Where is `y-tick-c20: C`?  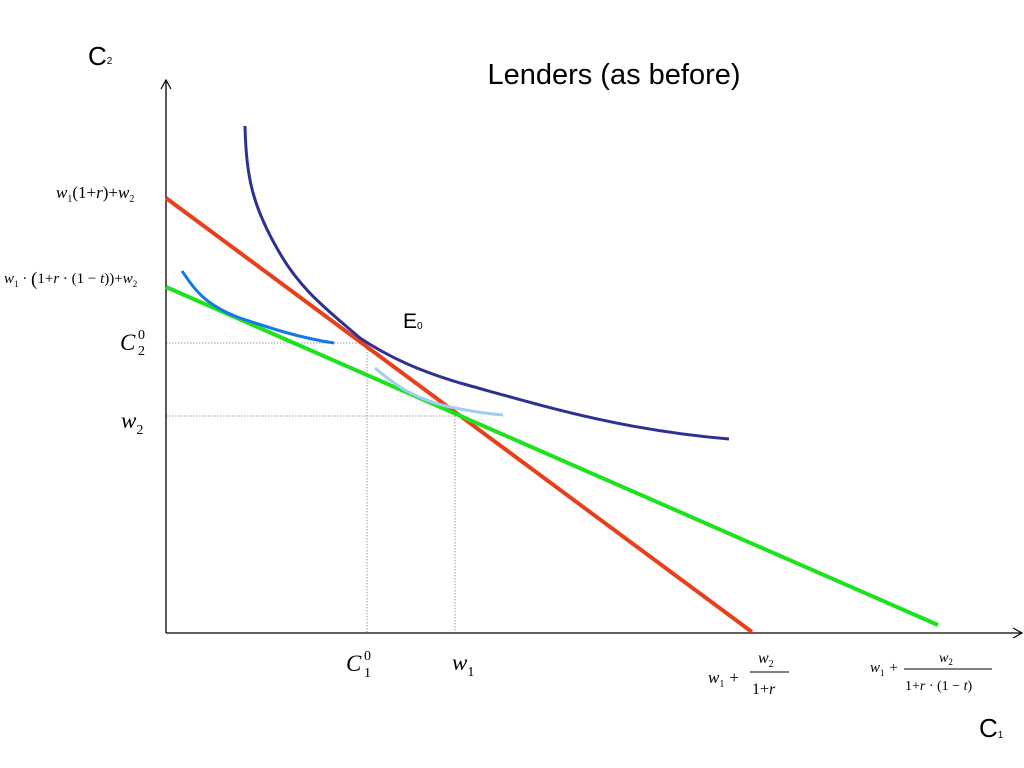 y-tick-c20: C is located at coordinates (128, 342).